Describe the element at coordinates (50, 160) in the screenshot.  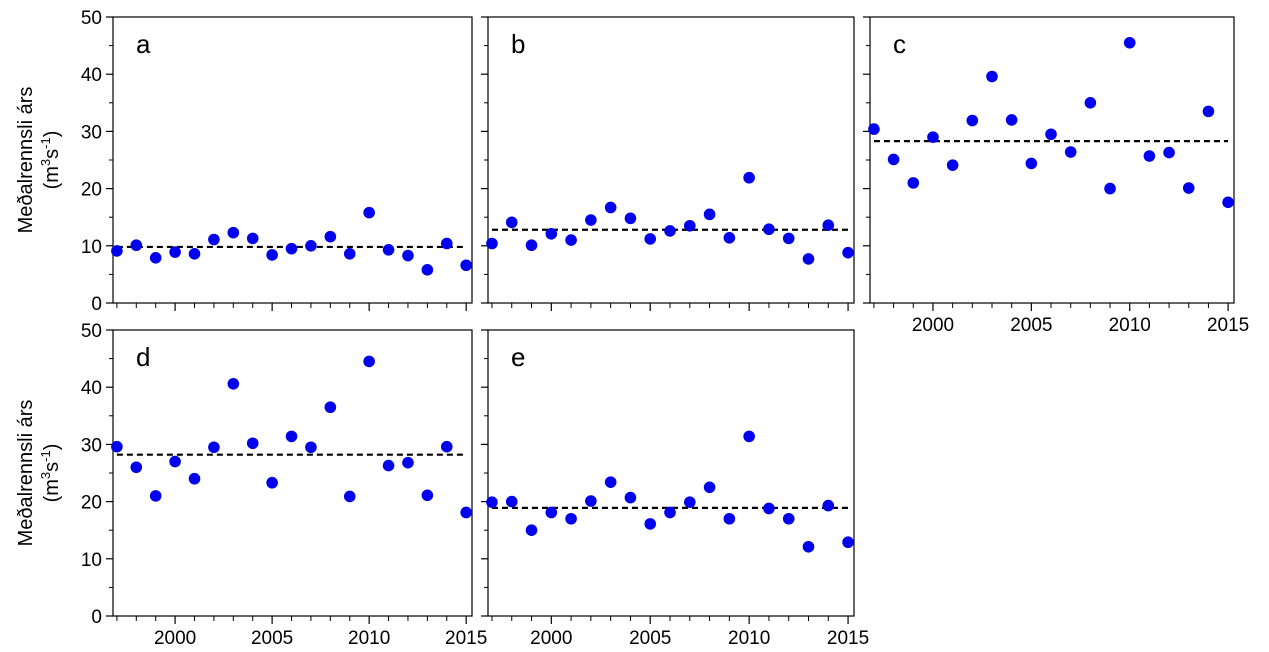
I see `y-axis-title-unit: (m3s-1)` at that location.